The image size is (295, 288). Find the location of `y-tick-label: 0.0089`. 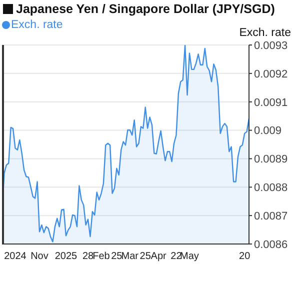

y-tick-label: 0.0089 is located at coordinates (271, 160).